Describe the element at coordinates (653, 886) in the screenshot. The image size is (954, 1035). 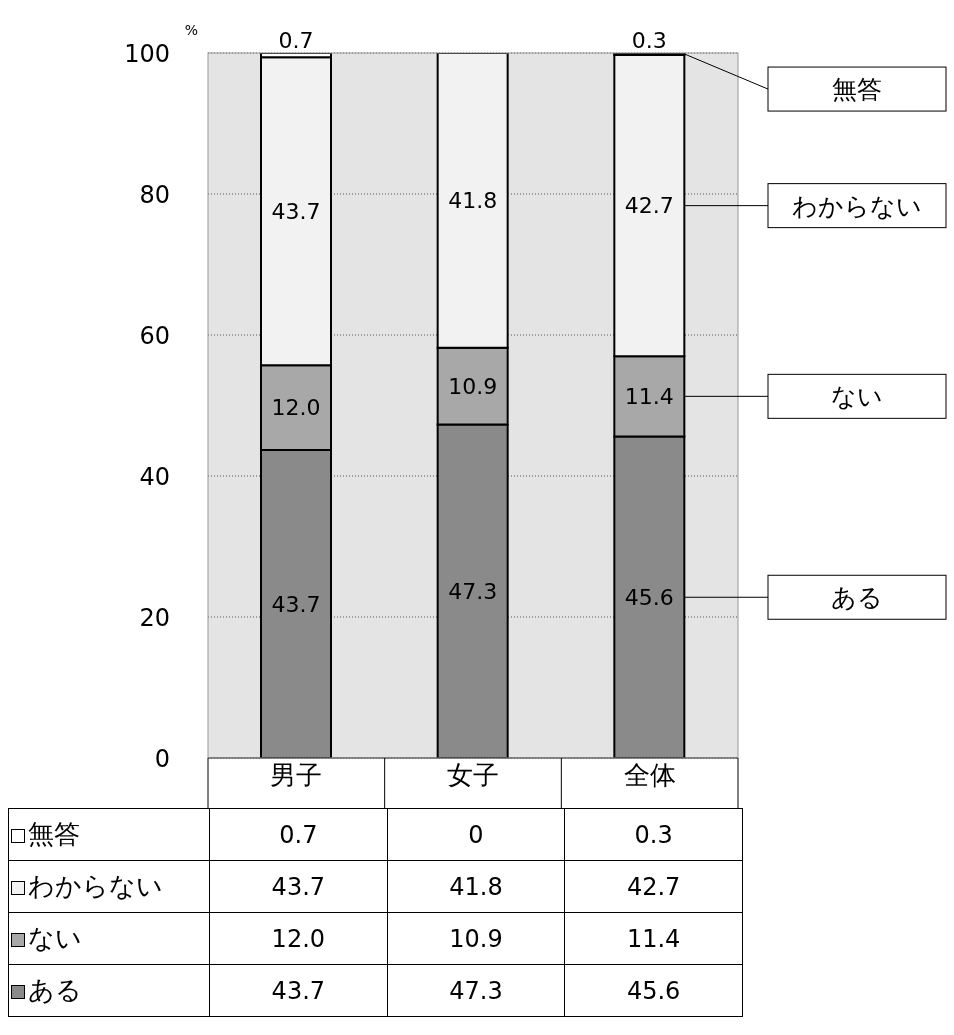
I see `data-label: 42.7` at that location.